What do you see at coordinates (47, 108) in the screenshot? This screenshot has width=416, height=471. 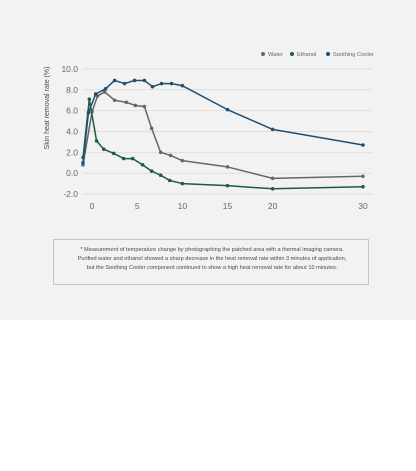 I see `y-axis-label: Skin heat removal rate (%)` at bounding box center [47, 108].